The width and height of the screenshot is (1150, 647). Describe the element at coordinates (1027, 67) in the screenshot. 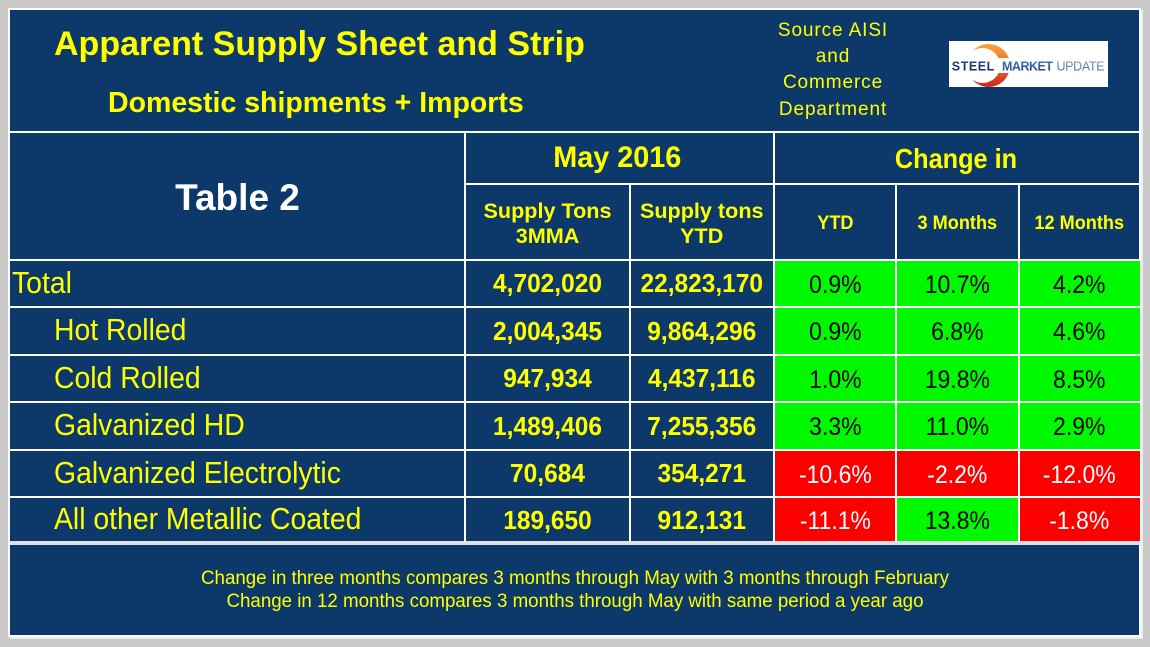

I see `svg-text: MARKET` at that location.